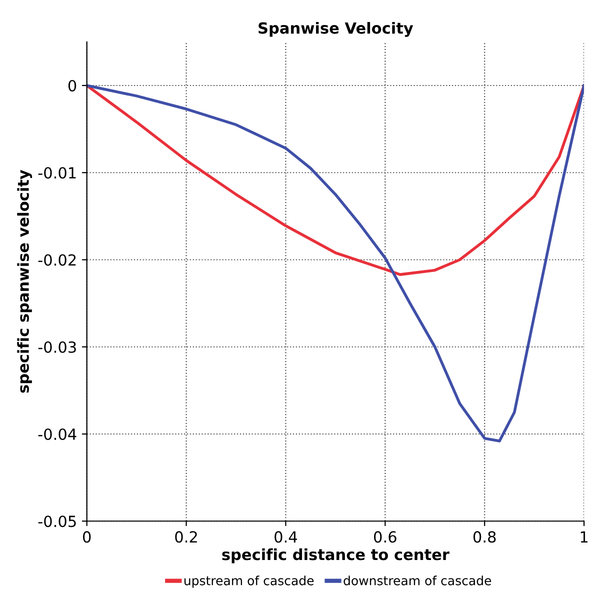 This screenshot has height=599, width=599. Describe the element at coordinates (186, 537) in the screenshot. I see `x-tick-label: 0.2` at that location.